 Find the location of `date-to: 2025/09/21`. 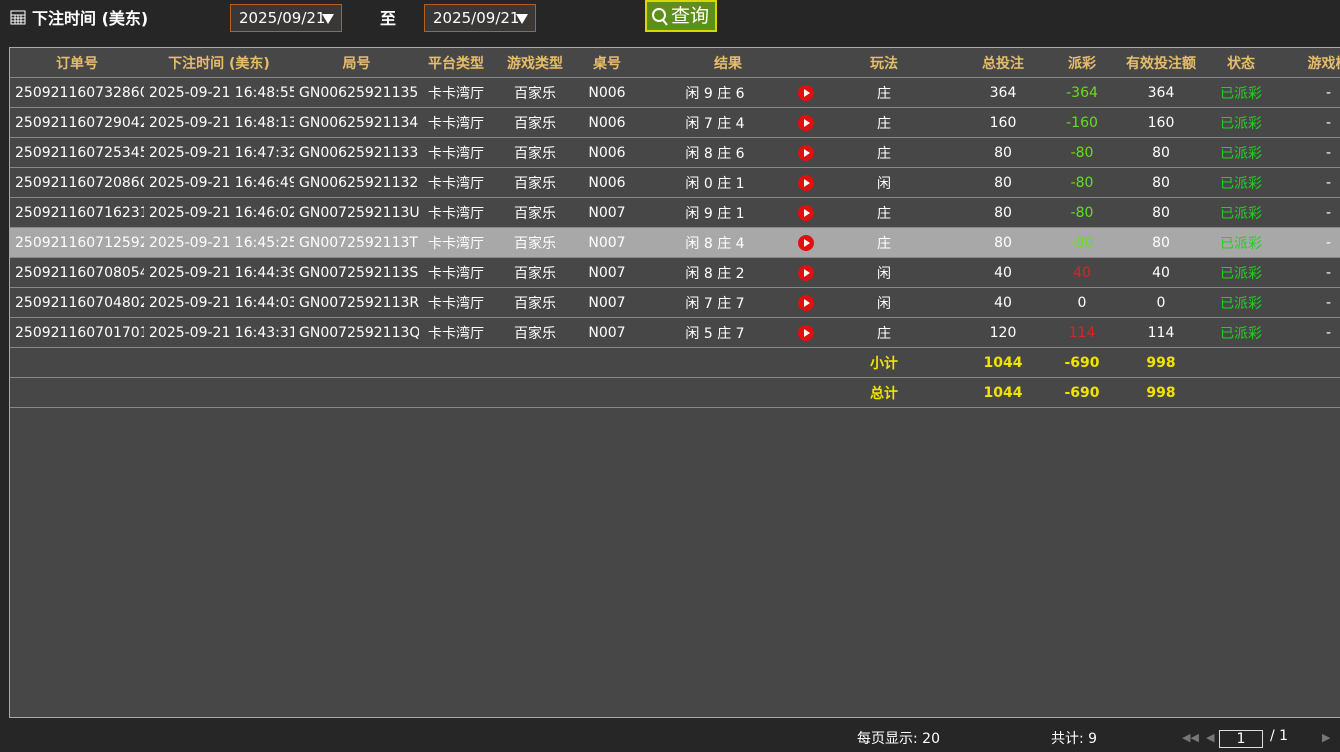

date-to: 2025/09/21 is located at coordinates (480, 18).